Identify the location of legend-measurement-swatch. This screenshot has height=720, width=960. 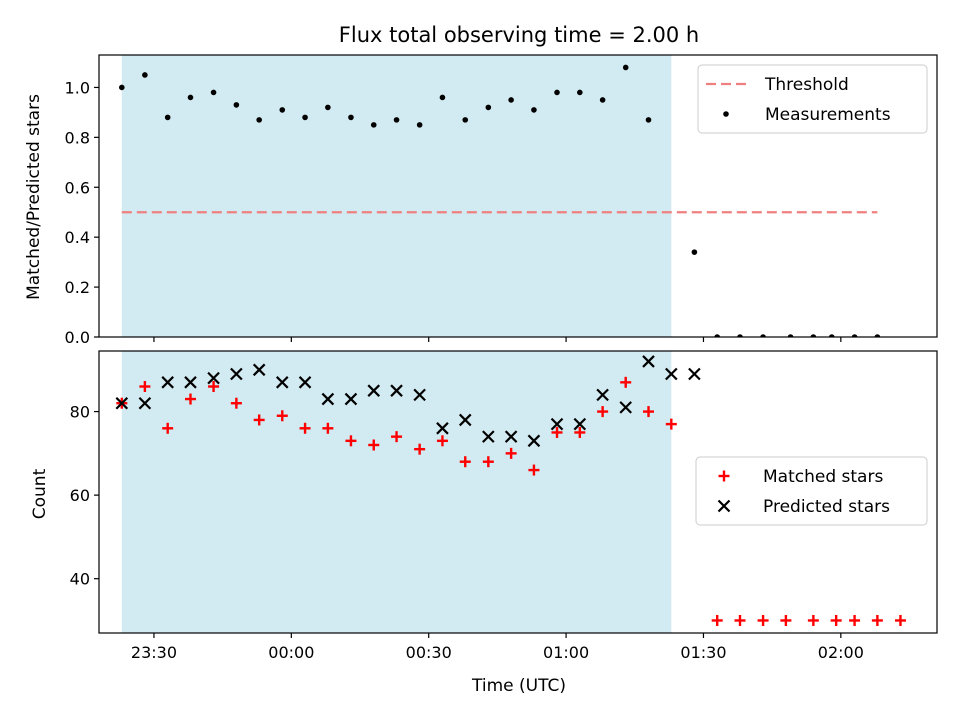
(726, 114).